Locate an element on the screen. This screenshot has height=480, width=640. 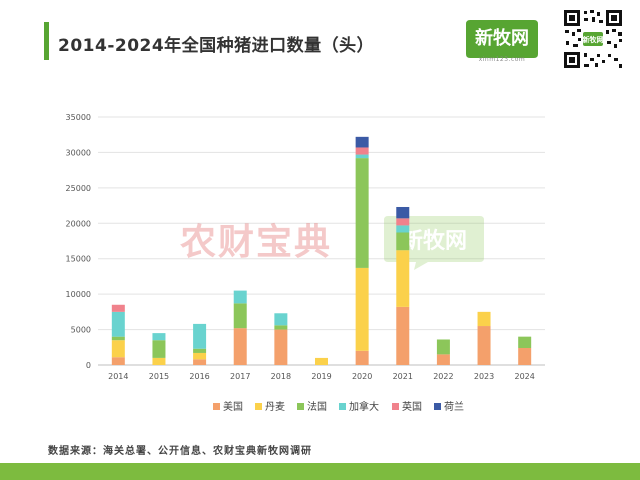
y-tick-label: 20000 is located at coordinates (78, 223).